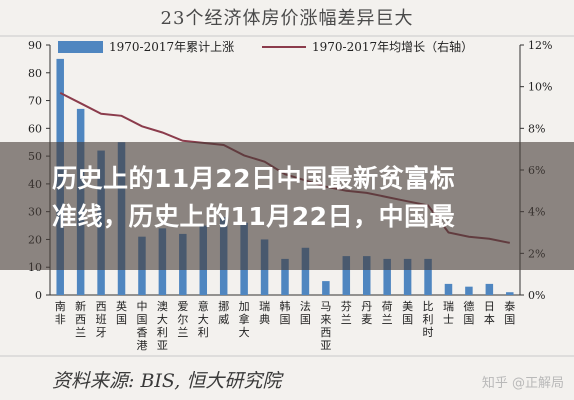  Describe the element at coordinates (536, 128) in the screenshot. I see `right-tick-label: 8%` at that location.